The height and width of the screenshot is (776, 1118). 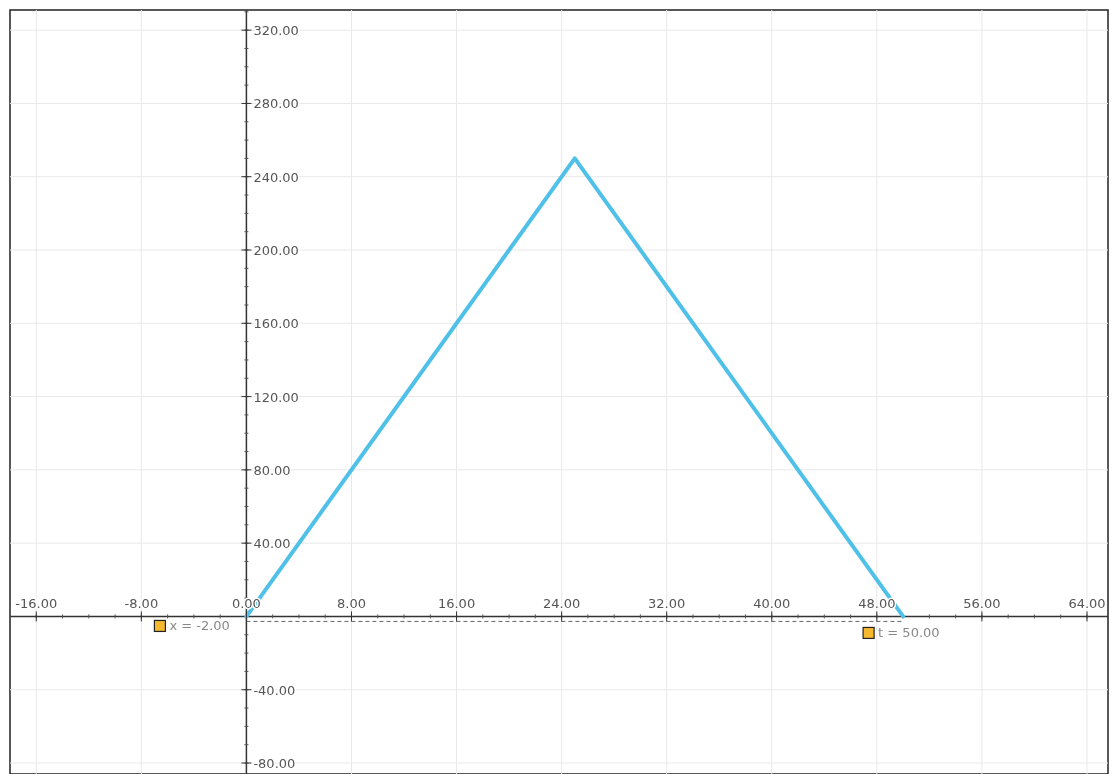 What do you see at coordinates (1087, 604) in the screenshot?
I see `x-tick-label: 64.00` at bounding box center [1087, 604].